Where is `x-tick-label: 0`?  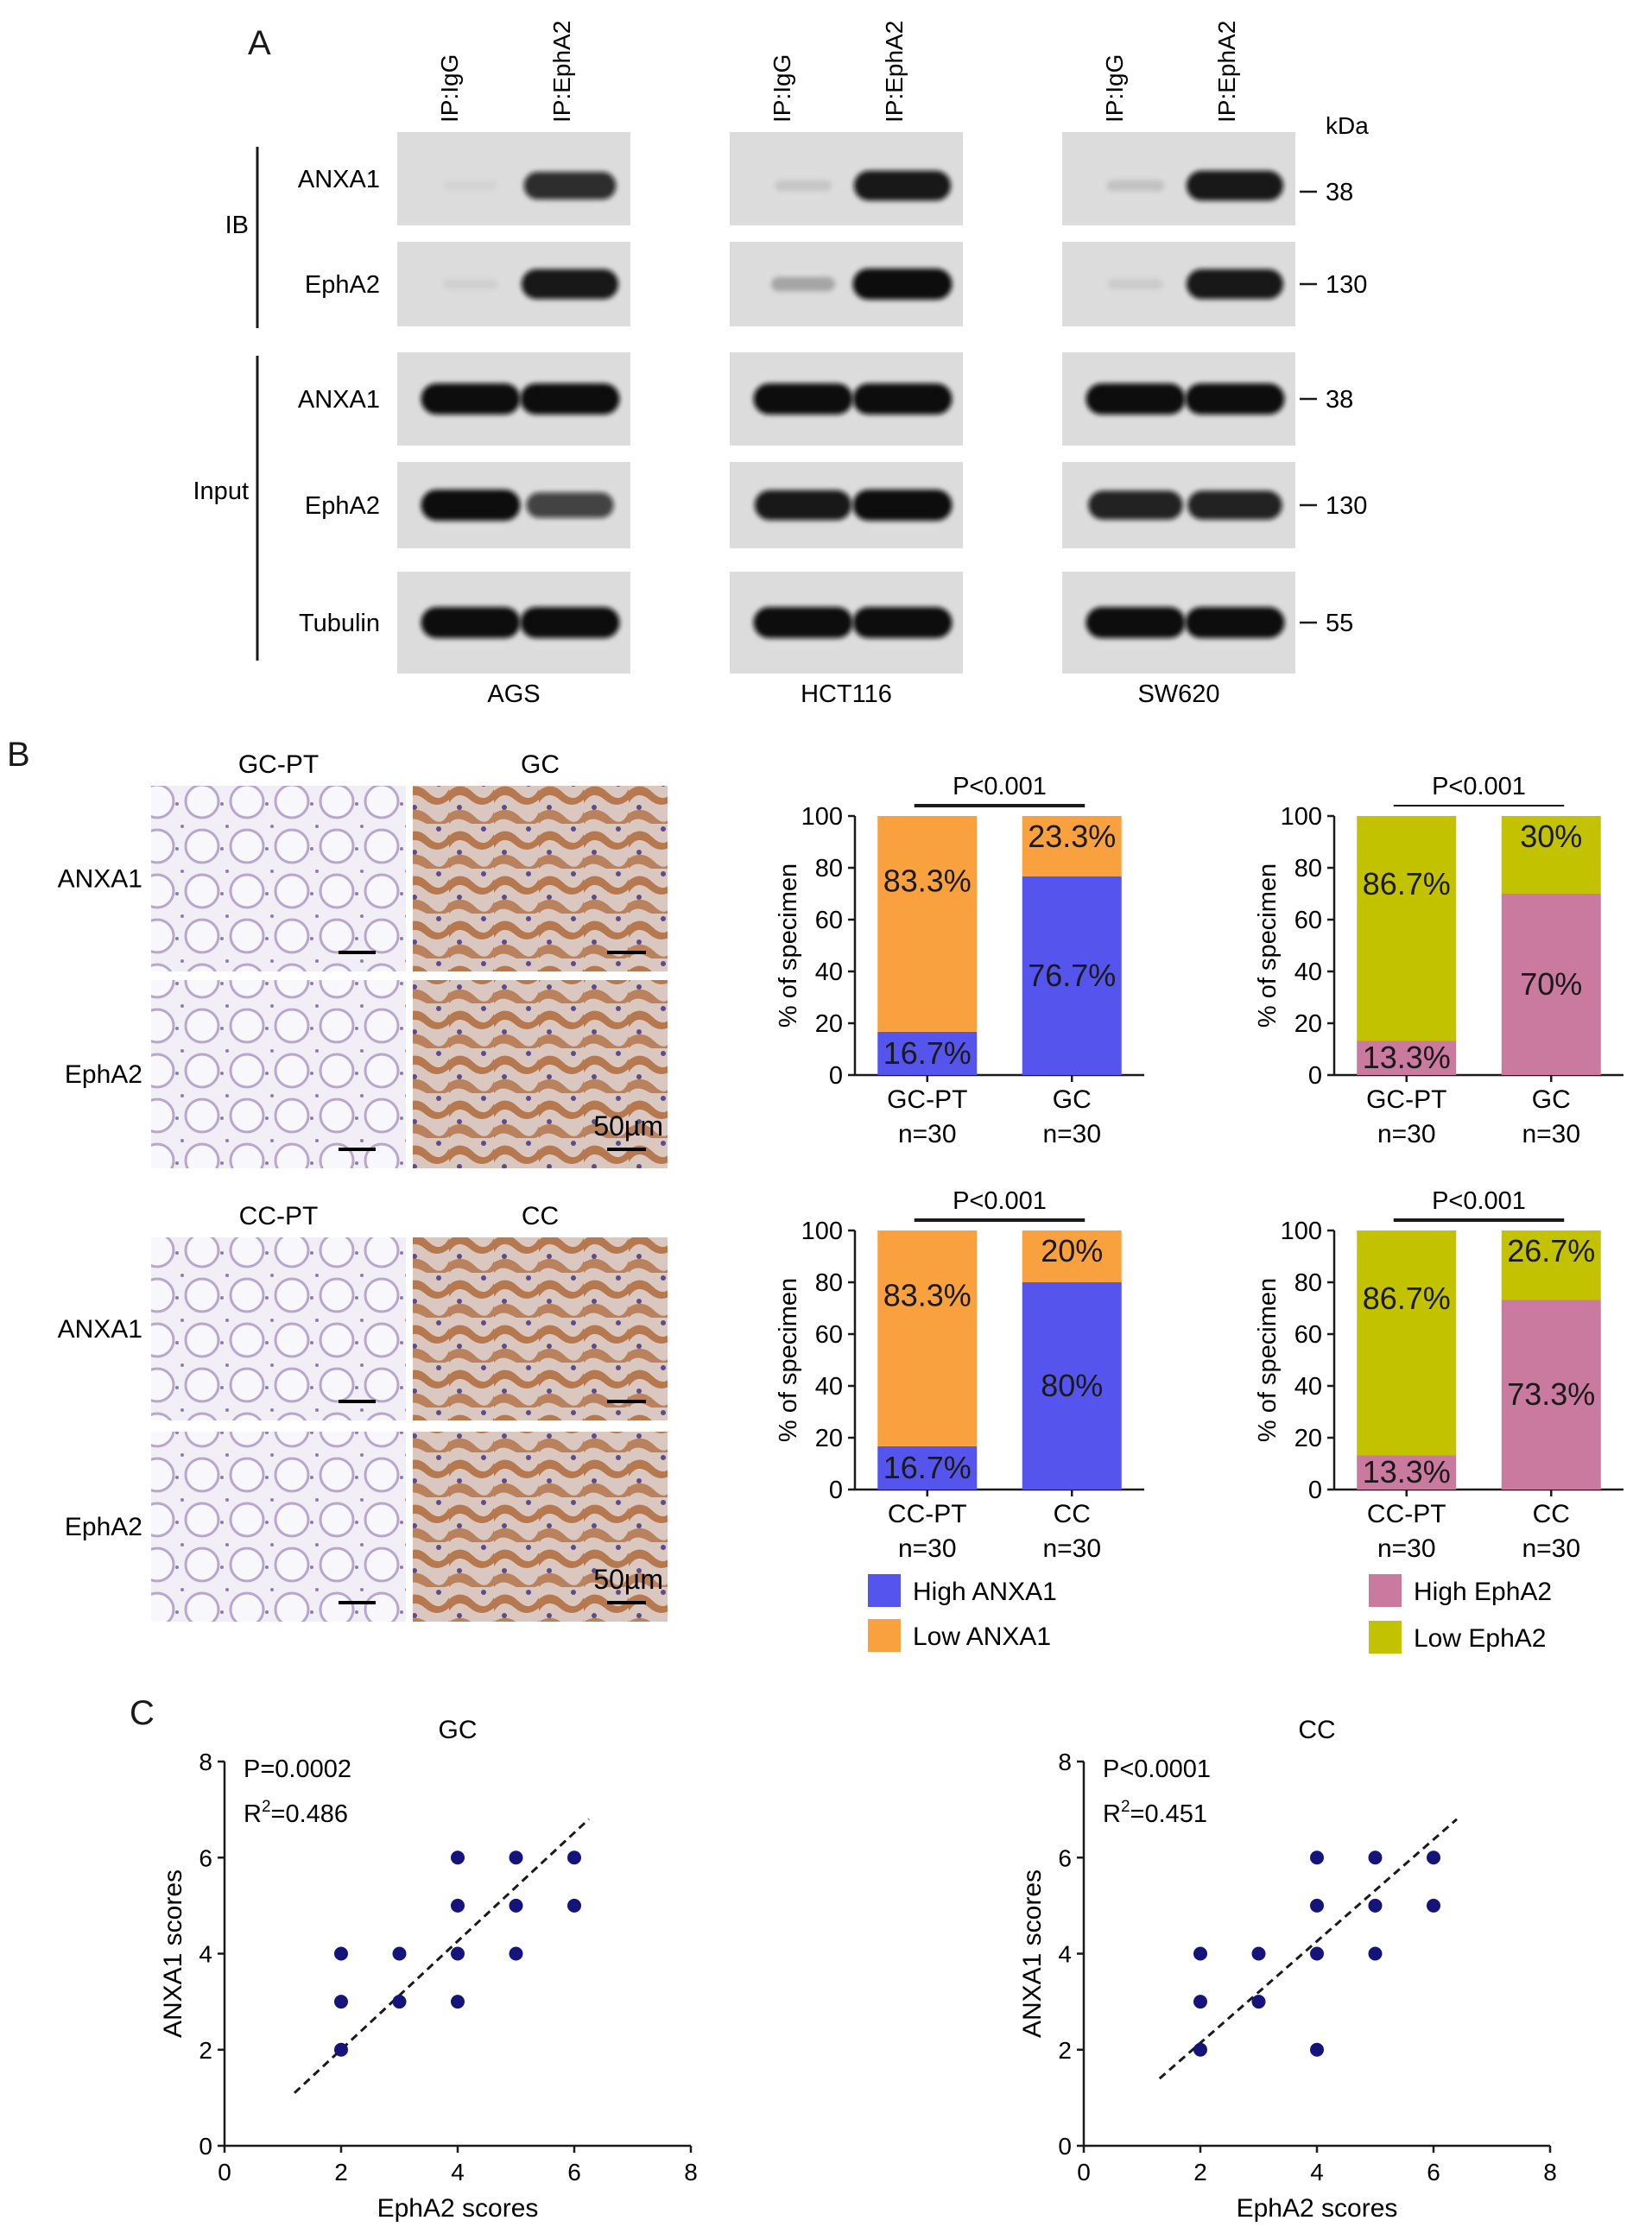 x-tick-label: 0 is located at coordinates (224, 2173).